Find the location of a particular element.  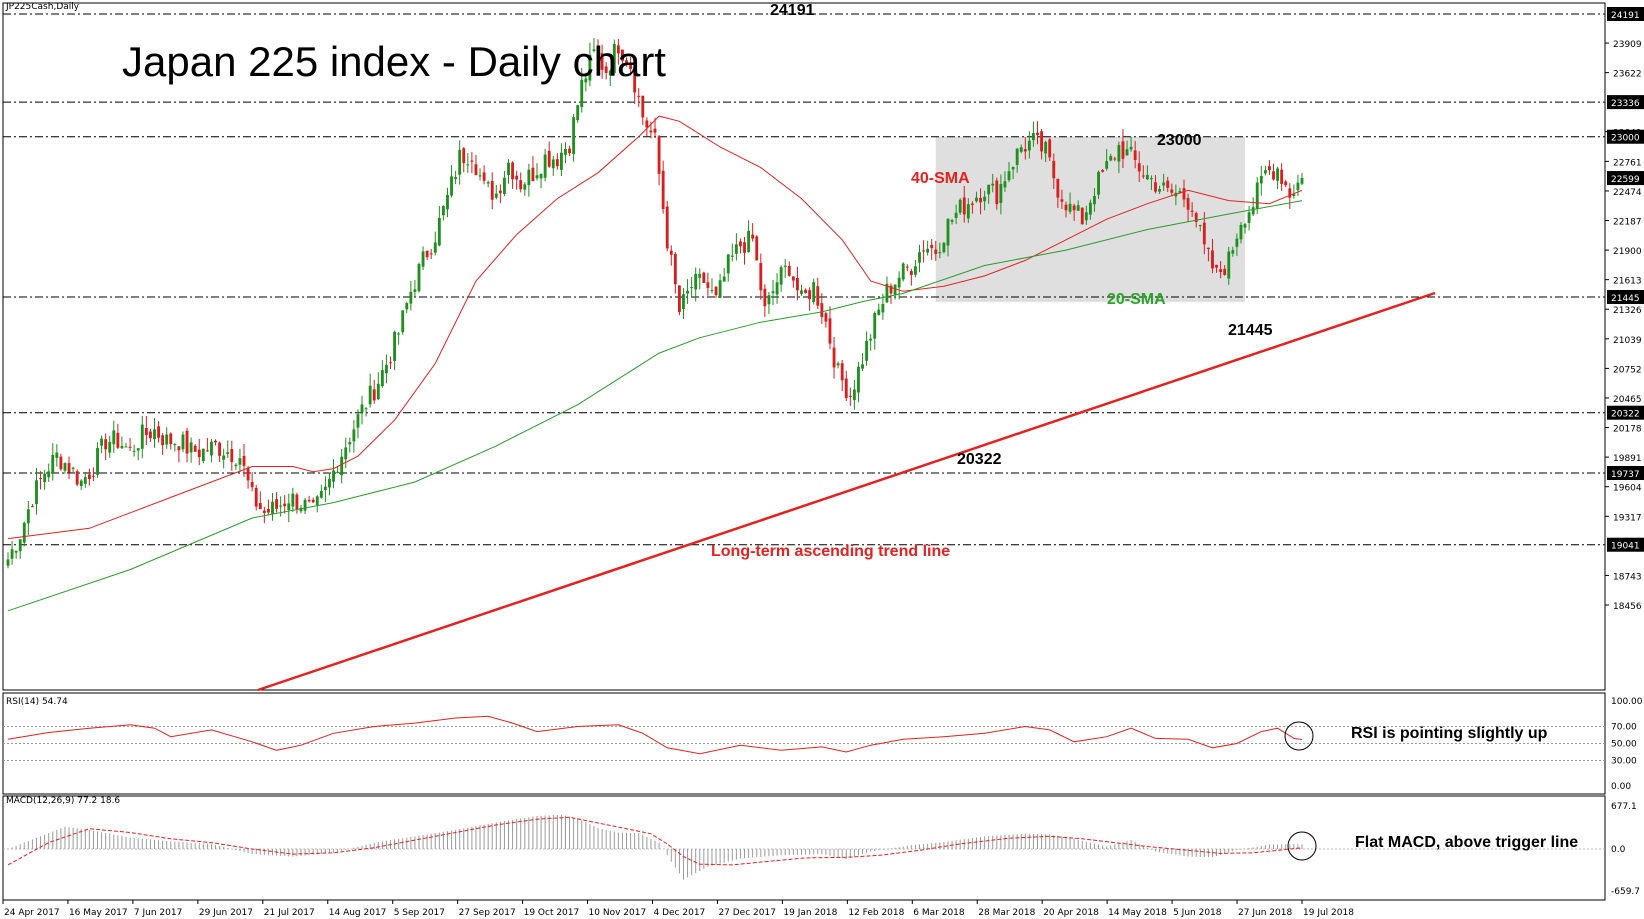

macd-tick-label: -659.7 is located at coordinates (1625, 892).